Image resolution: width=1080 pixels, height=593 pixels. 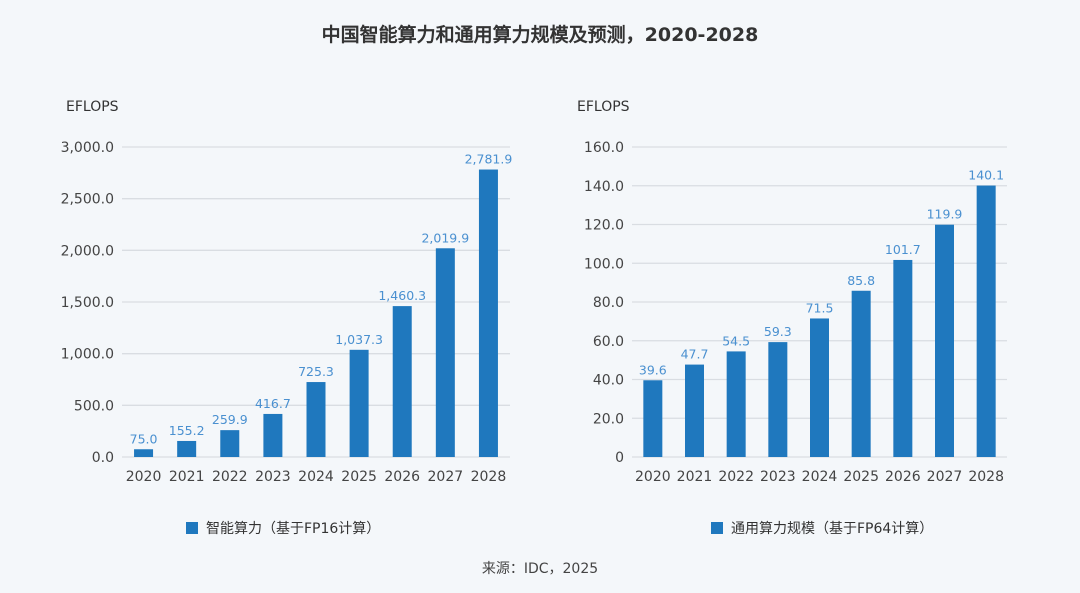 I want to click on right-legend: 通用算力规模（基于FP64计算）, so click(x=822, y=528).